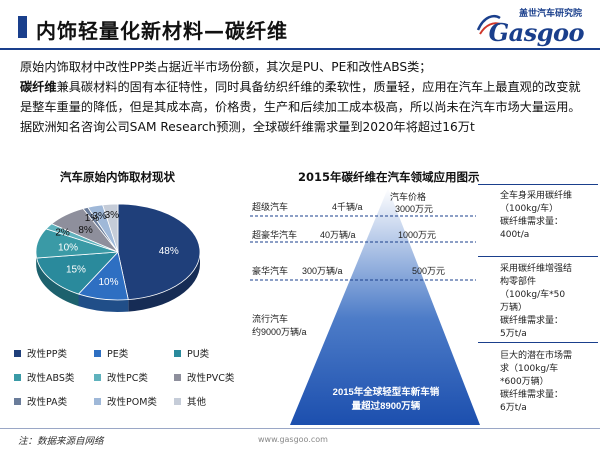  Describe the element at coordinates (211, 378) in the screenshot. I see `legend-label: 改性PVC类` at that location.